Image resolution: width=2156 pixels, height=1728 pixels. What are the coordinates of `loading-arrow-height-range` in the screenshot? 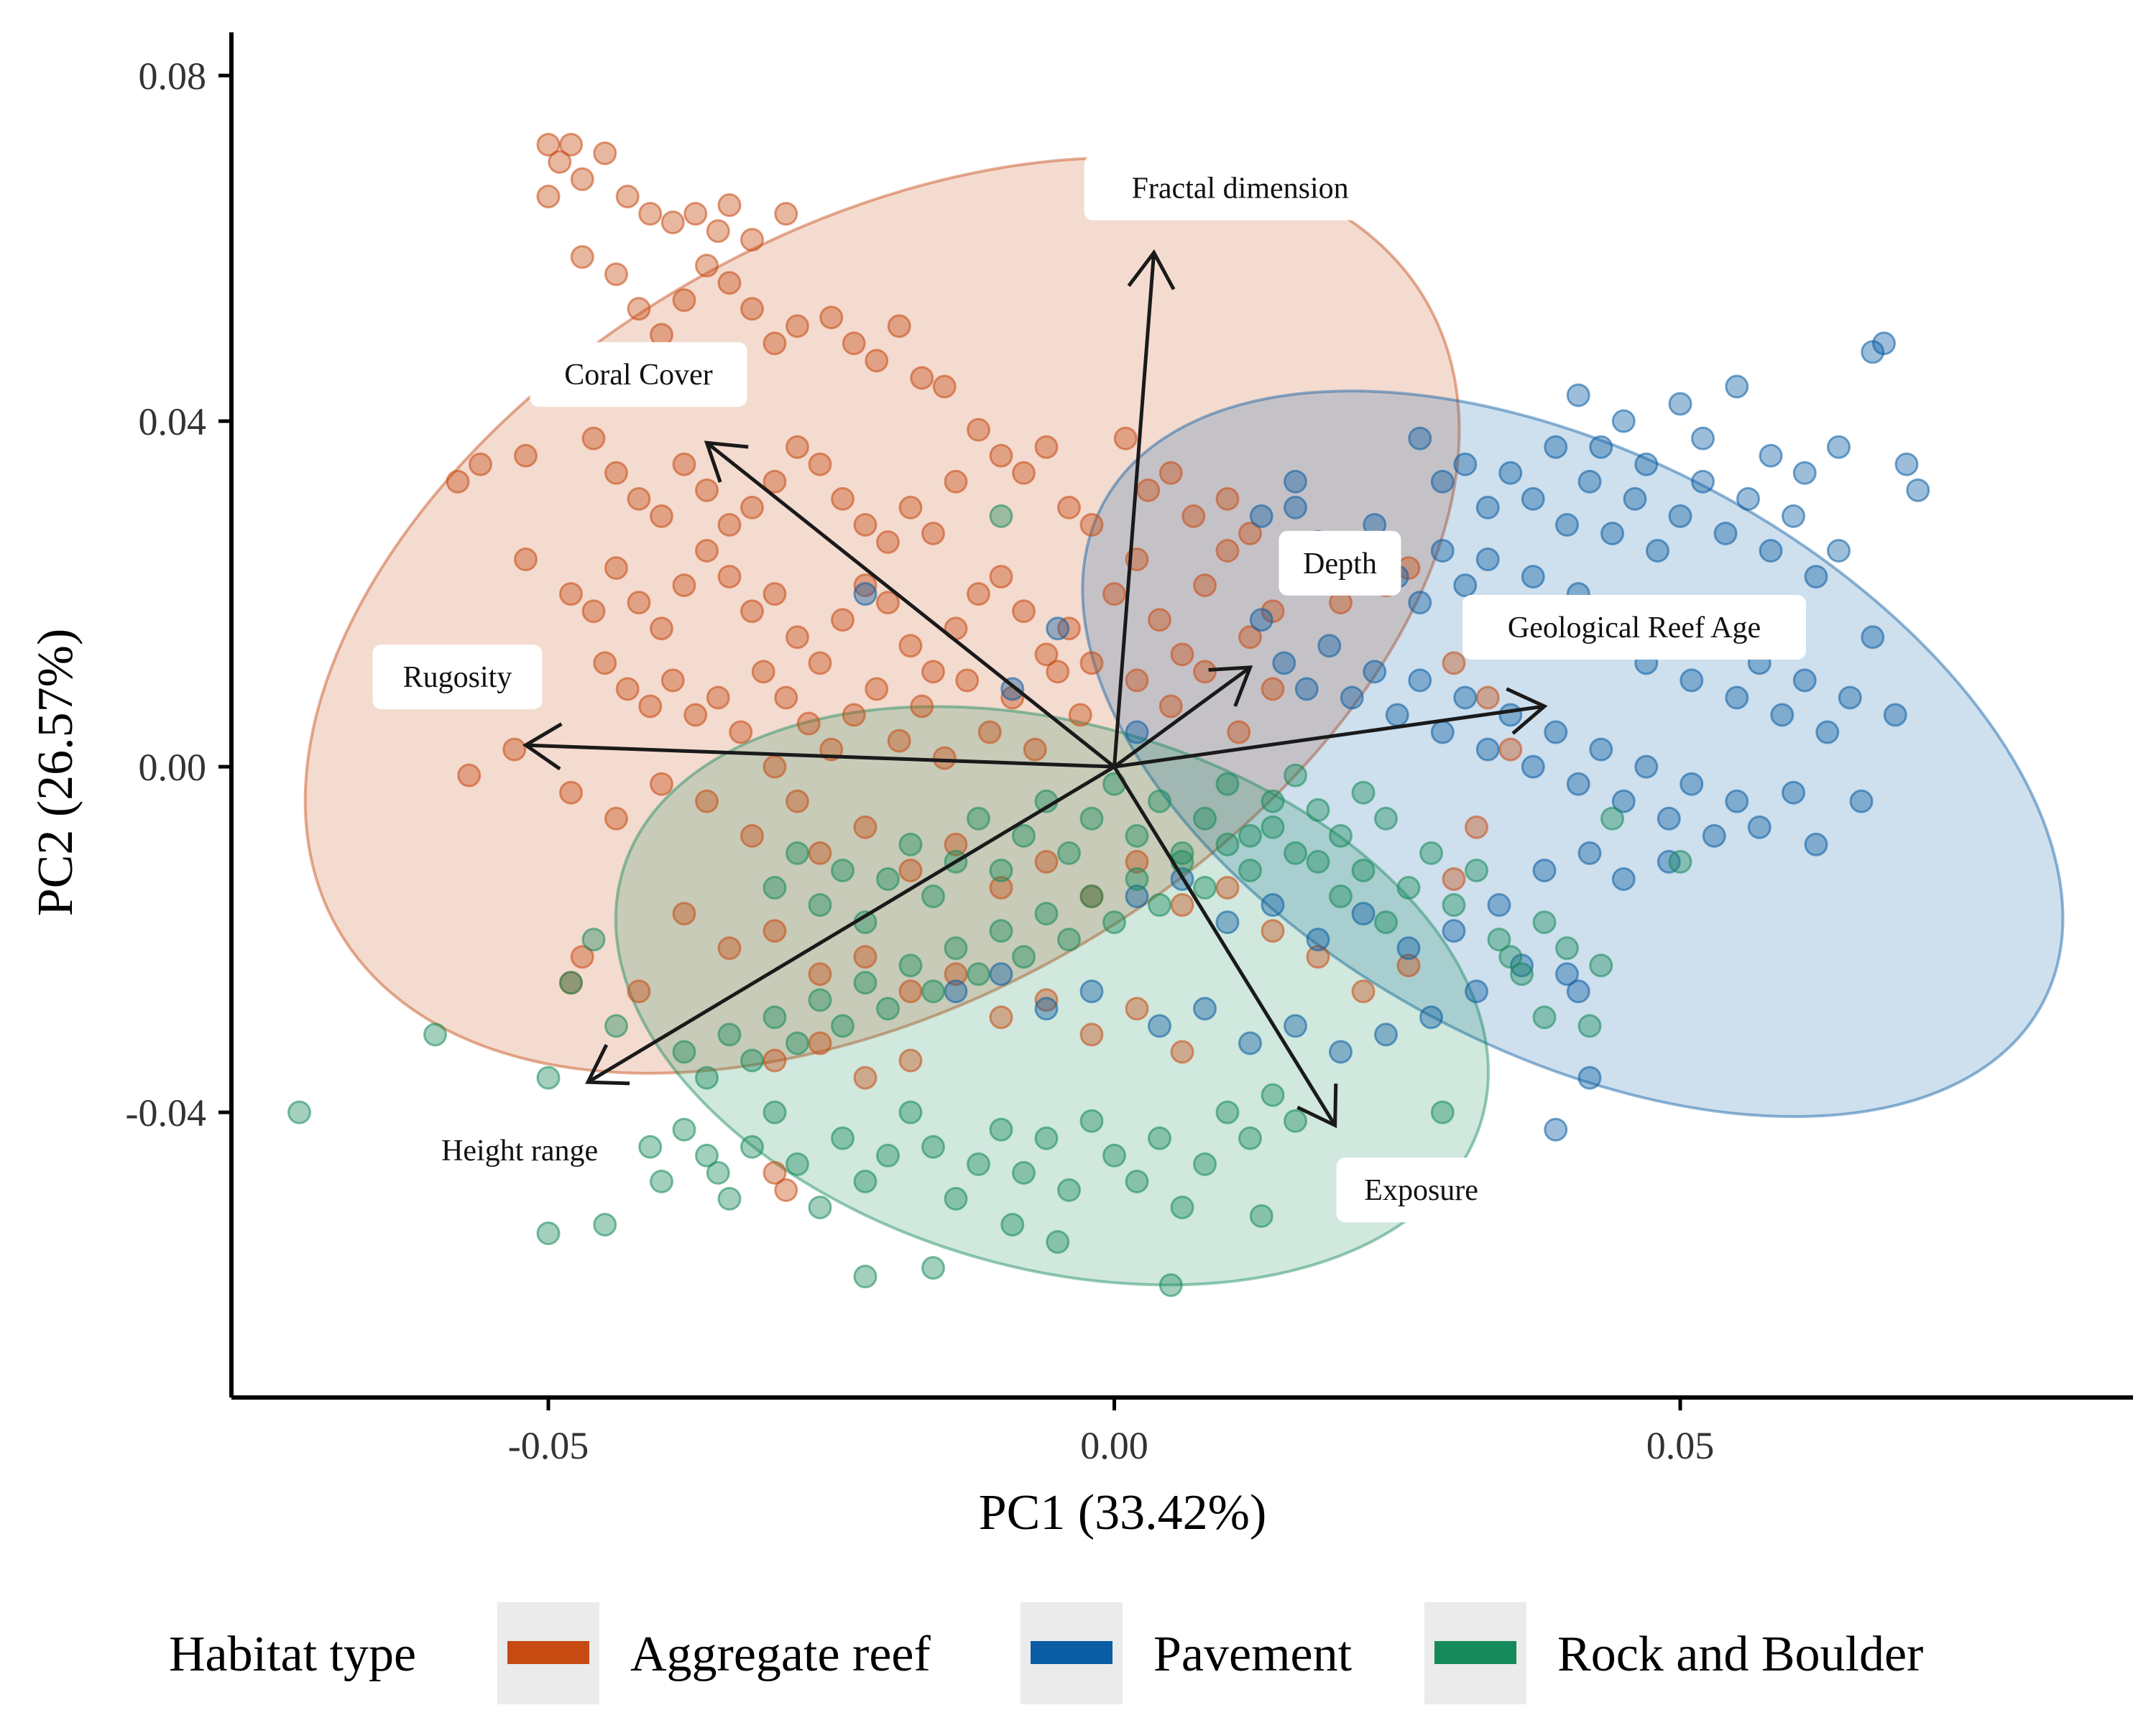 It's located at (851, 925).